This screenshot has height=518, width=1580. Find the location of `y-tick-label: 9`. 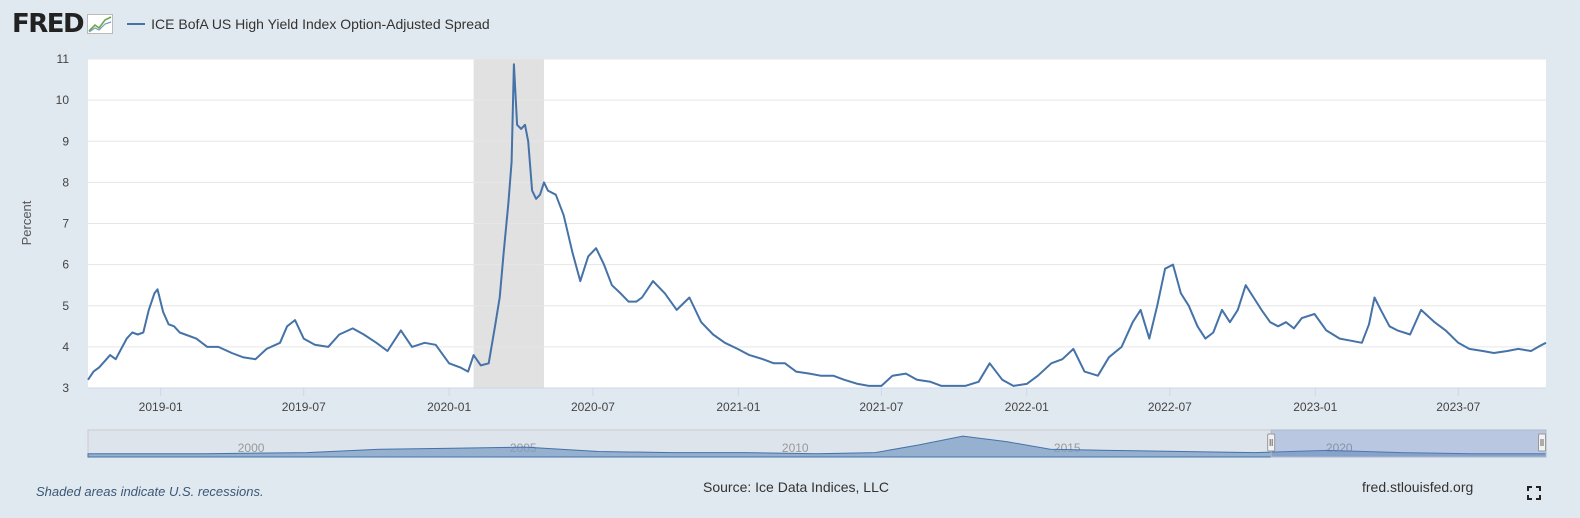

y-tick-label: 9 is located at coordinates (65, 141).